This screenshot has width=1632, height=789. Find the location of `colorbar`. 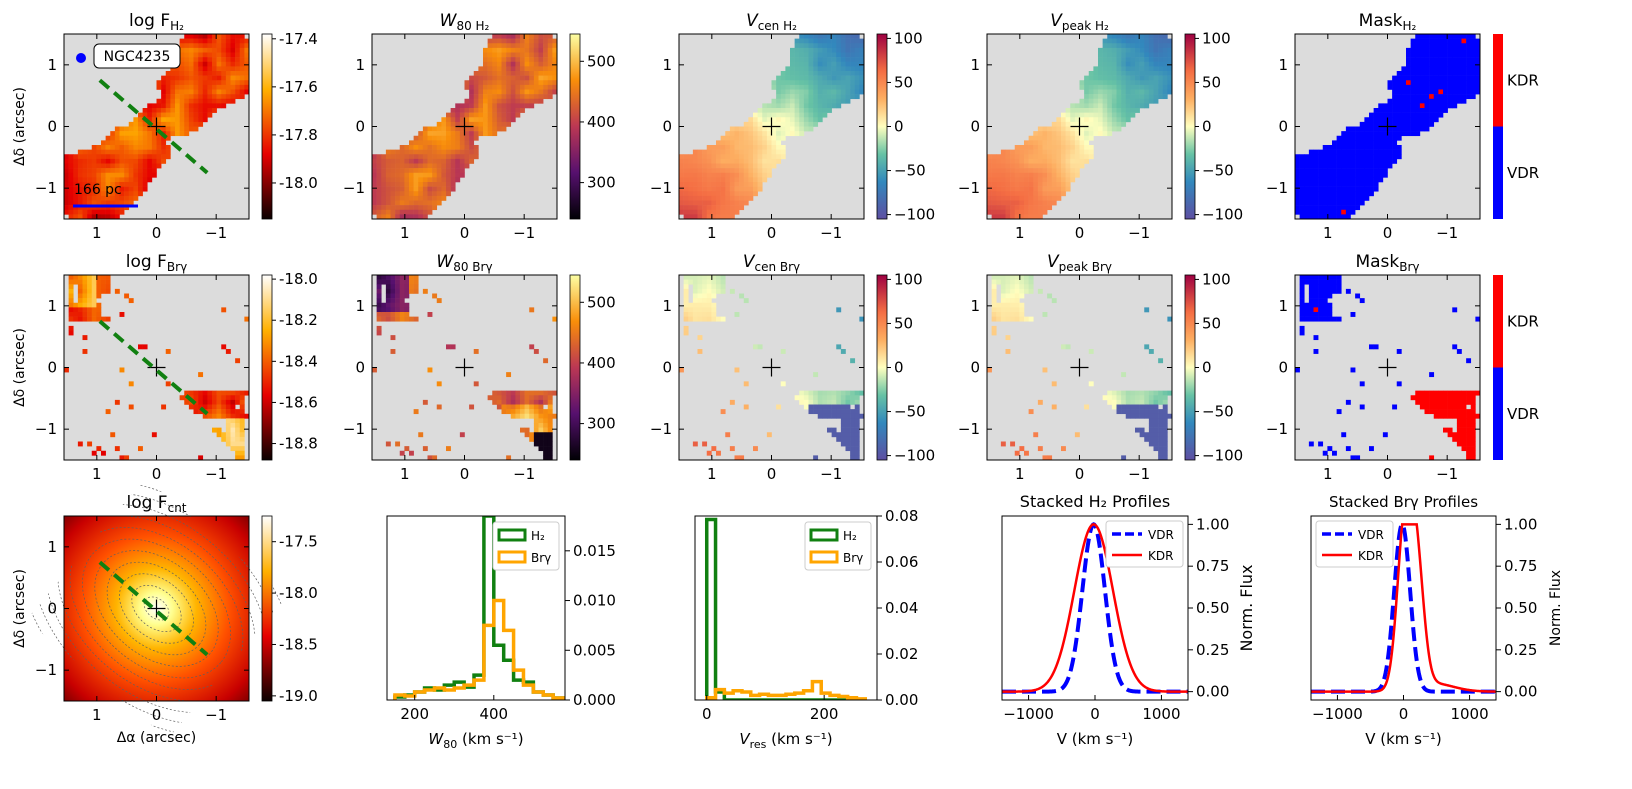

colorbar is located at coordinates (1190, 126).